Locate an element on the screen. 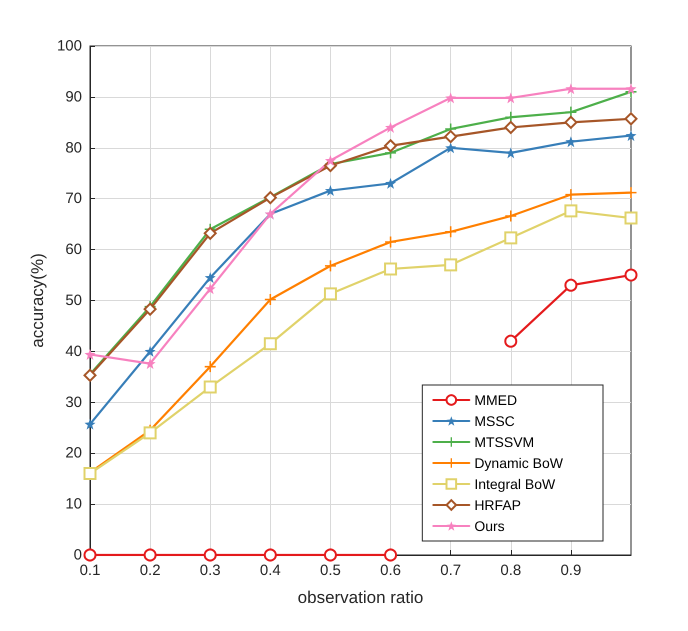 This screenshot has width=688, height=631. y-tick-label: 10 is located at coordinates (73, 504).